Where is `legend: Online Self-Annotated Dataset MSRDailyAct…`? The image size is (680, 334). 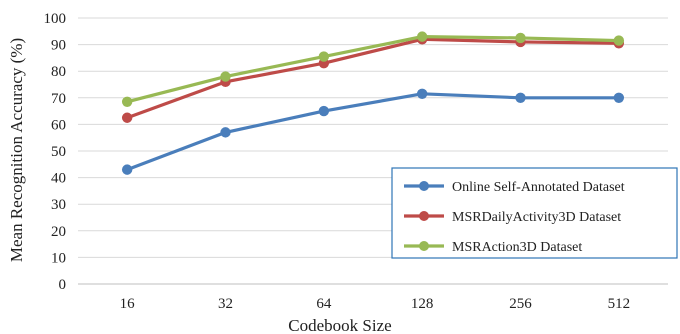
legend: Online Self-Annotated Dataset MSRDailyAct… is located at coordinates (534, 213).